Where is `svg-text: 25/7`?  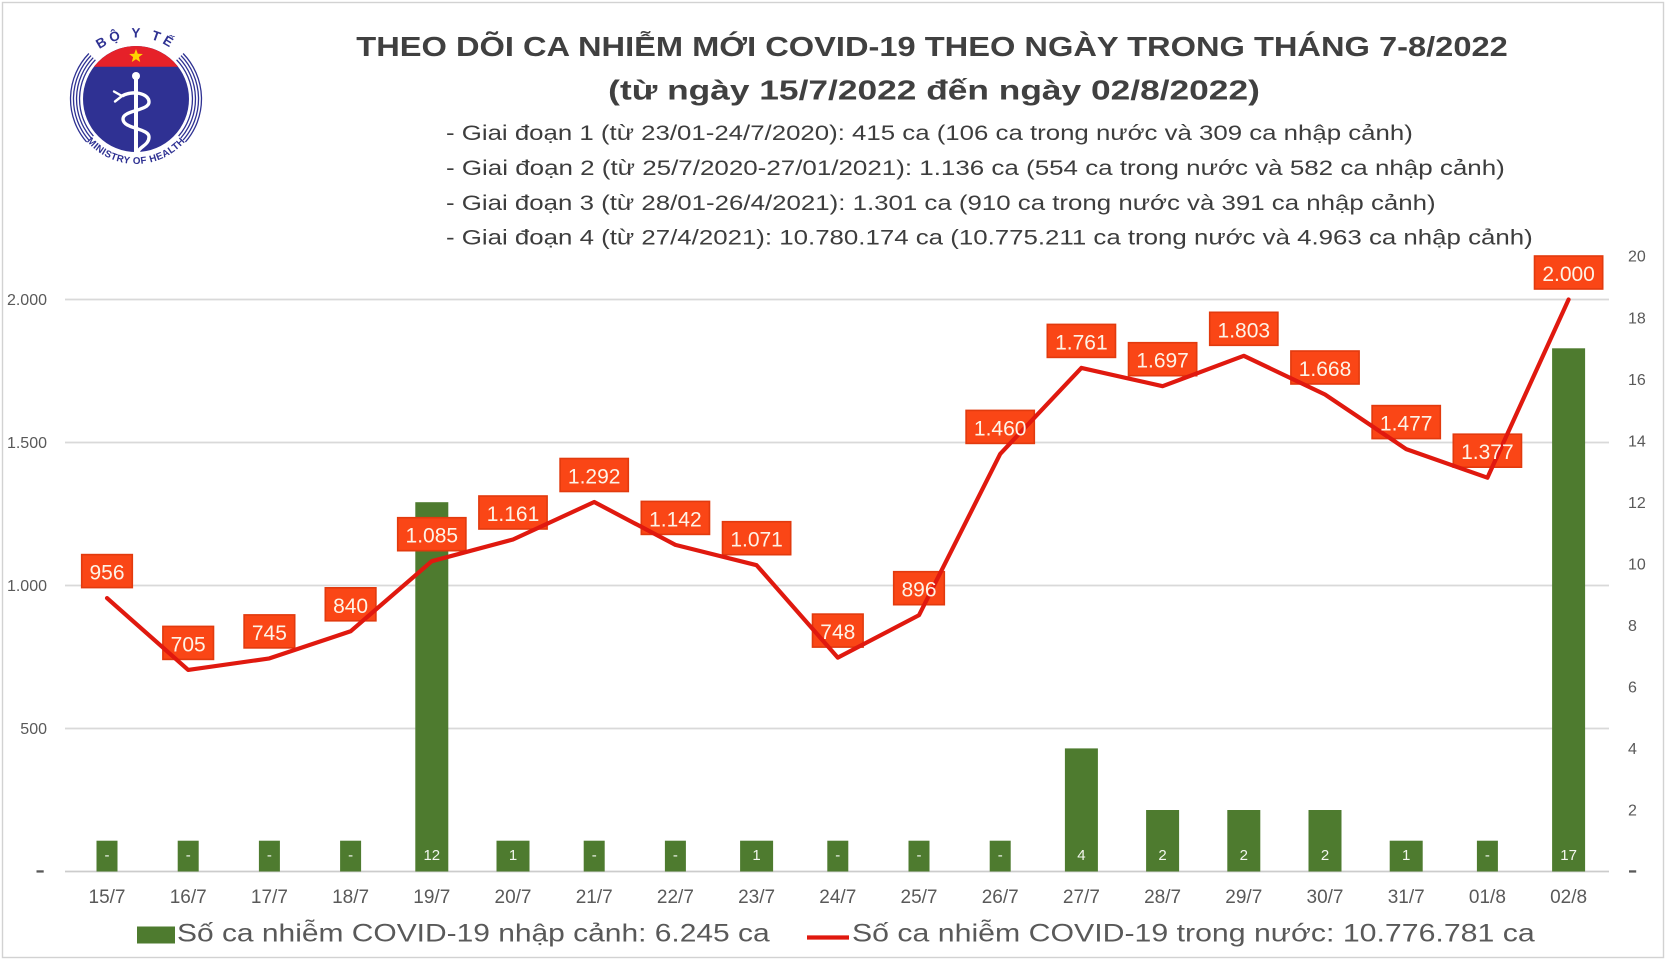 svg-text: 25/7 is located at coordinates (919, 897).